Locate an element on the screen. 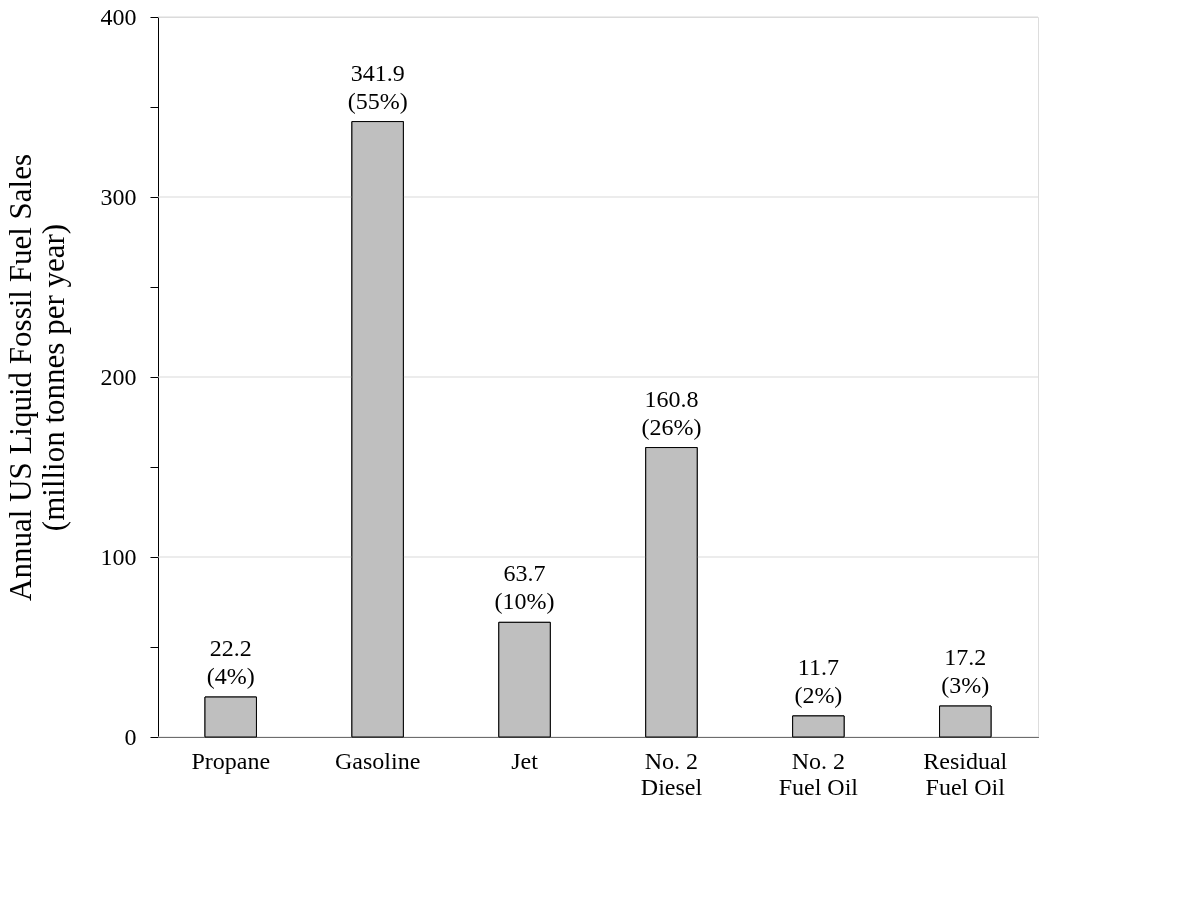 This screenshot has height=897, width=1193. x-tick-label: Residual Fuel Oil is located at coordinates (965, 773).